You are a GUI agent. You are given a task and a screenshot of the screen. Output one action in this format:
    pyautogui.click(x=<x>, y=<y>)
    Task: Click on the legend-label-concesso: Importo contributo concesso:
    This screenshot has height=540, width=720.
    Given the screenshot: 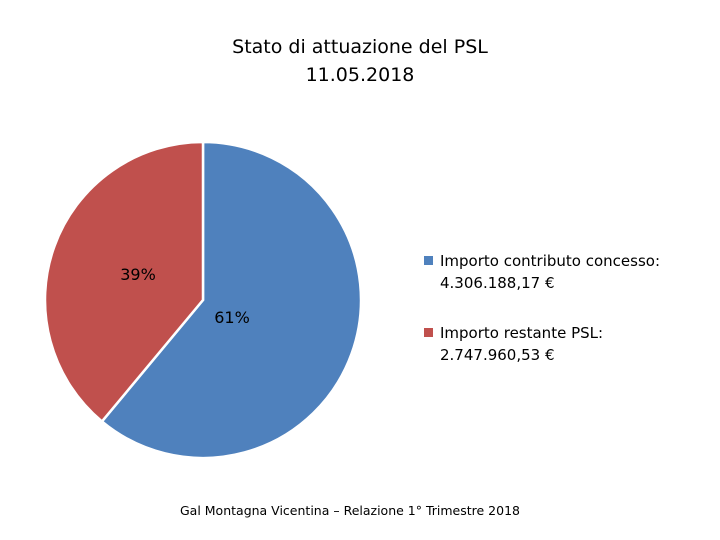 What is the action you would take?
    pyautogui.click(x=550, y=261)
    